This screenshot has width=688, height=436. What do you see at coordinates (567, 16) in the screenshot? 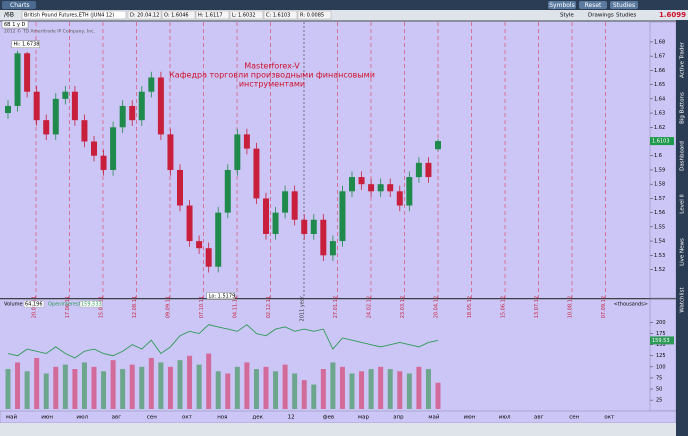
I see `tool-button: Style` at bounding box center [567, 16].